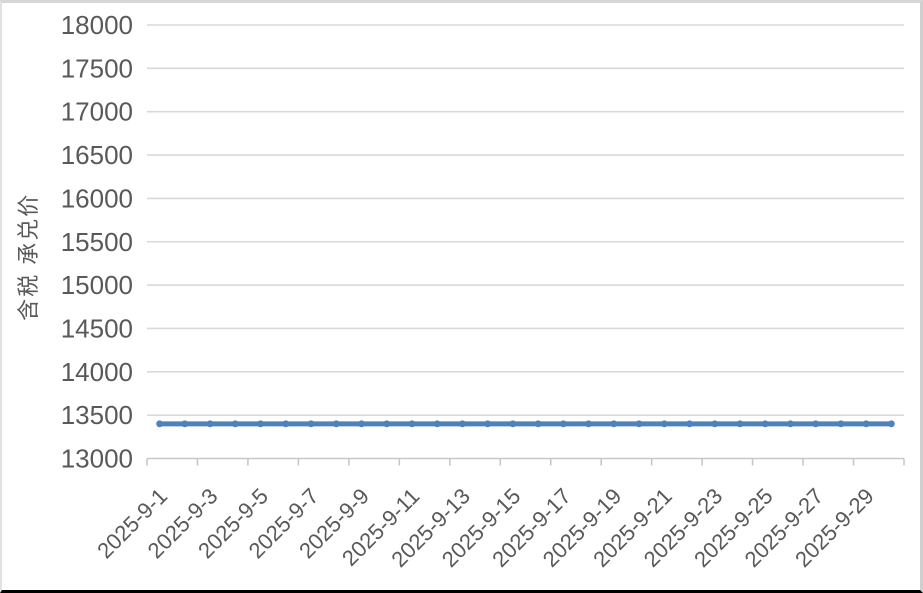  What do you see at coordinates (28, 257) in the screenshot?
I see `y-axis-title: 含税 承兑价` at bounding box center [28, 257].